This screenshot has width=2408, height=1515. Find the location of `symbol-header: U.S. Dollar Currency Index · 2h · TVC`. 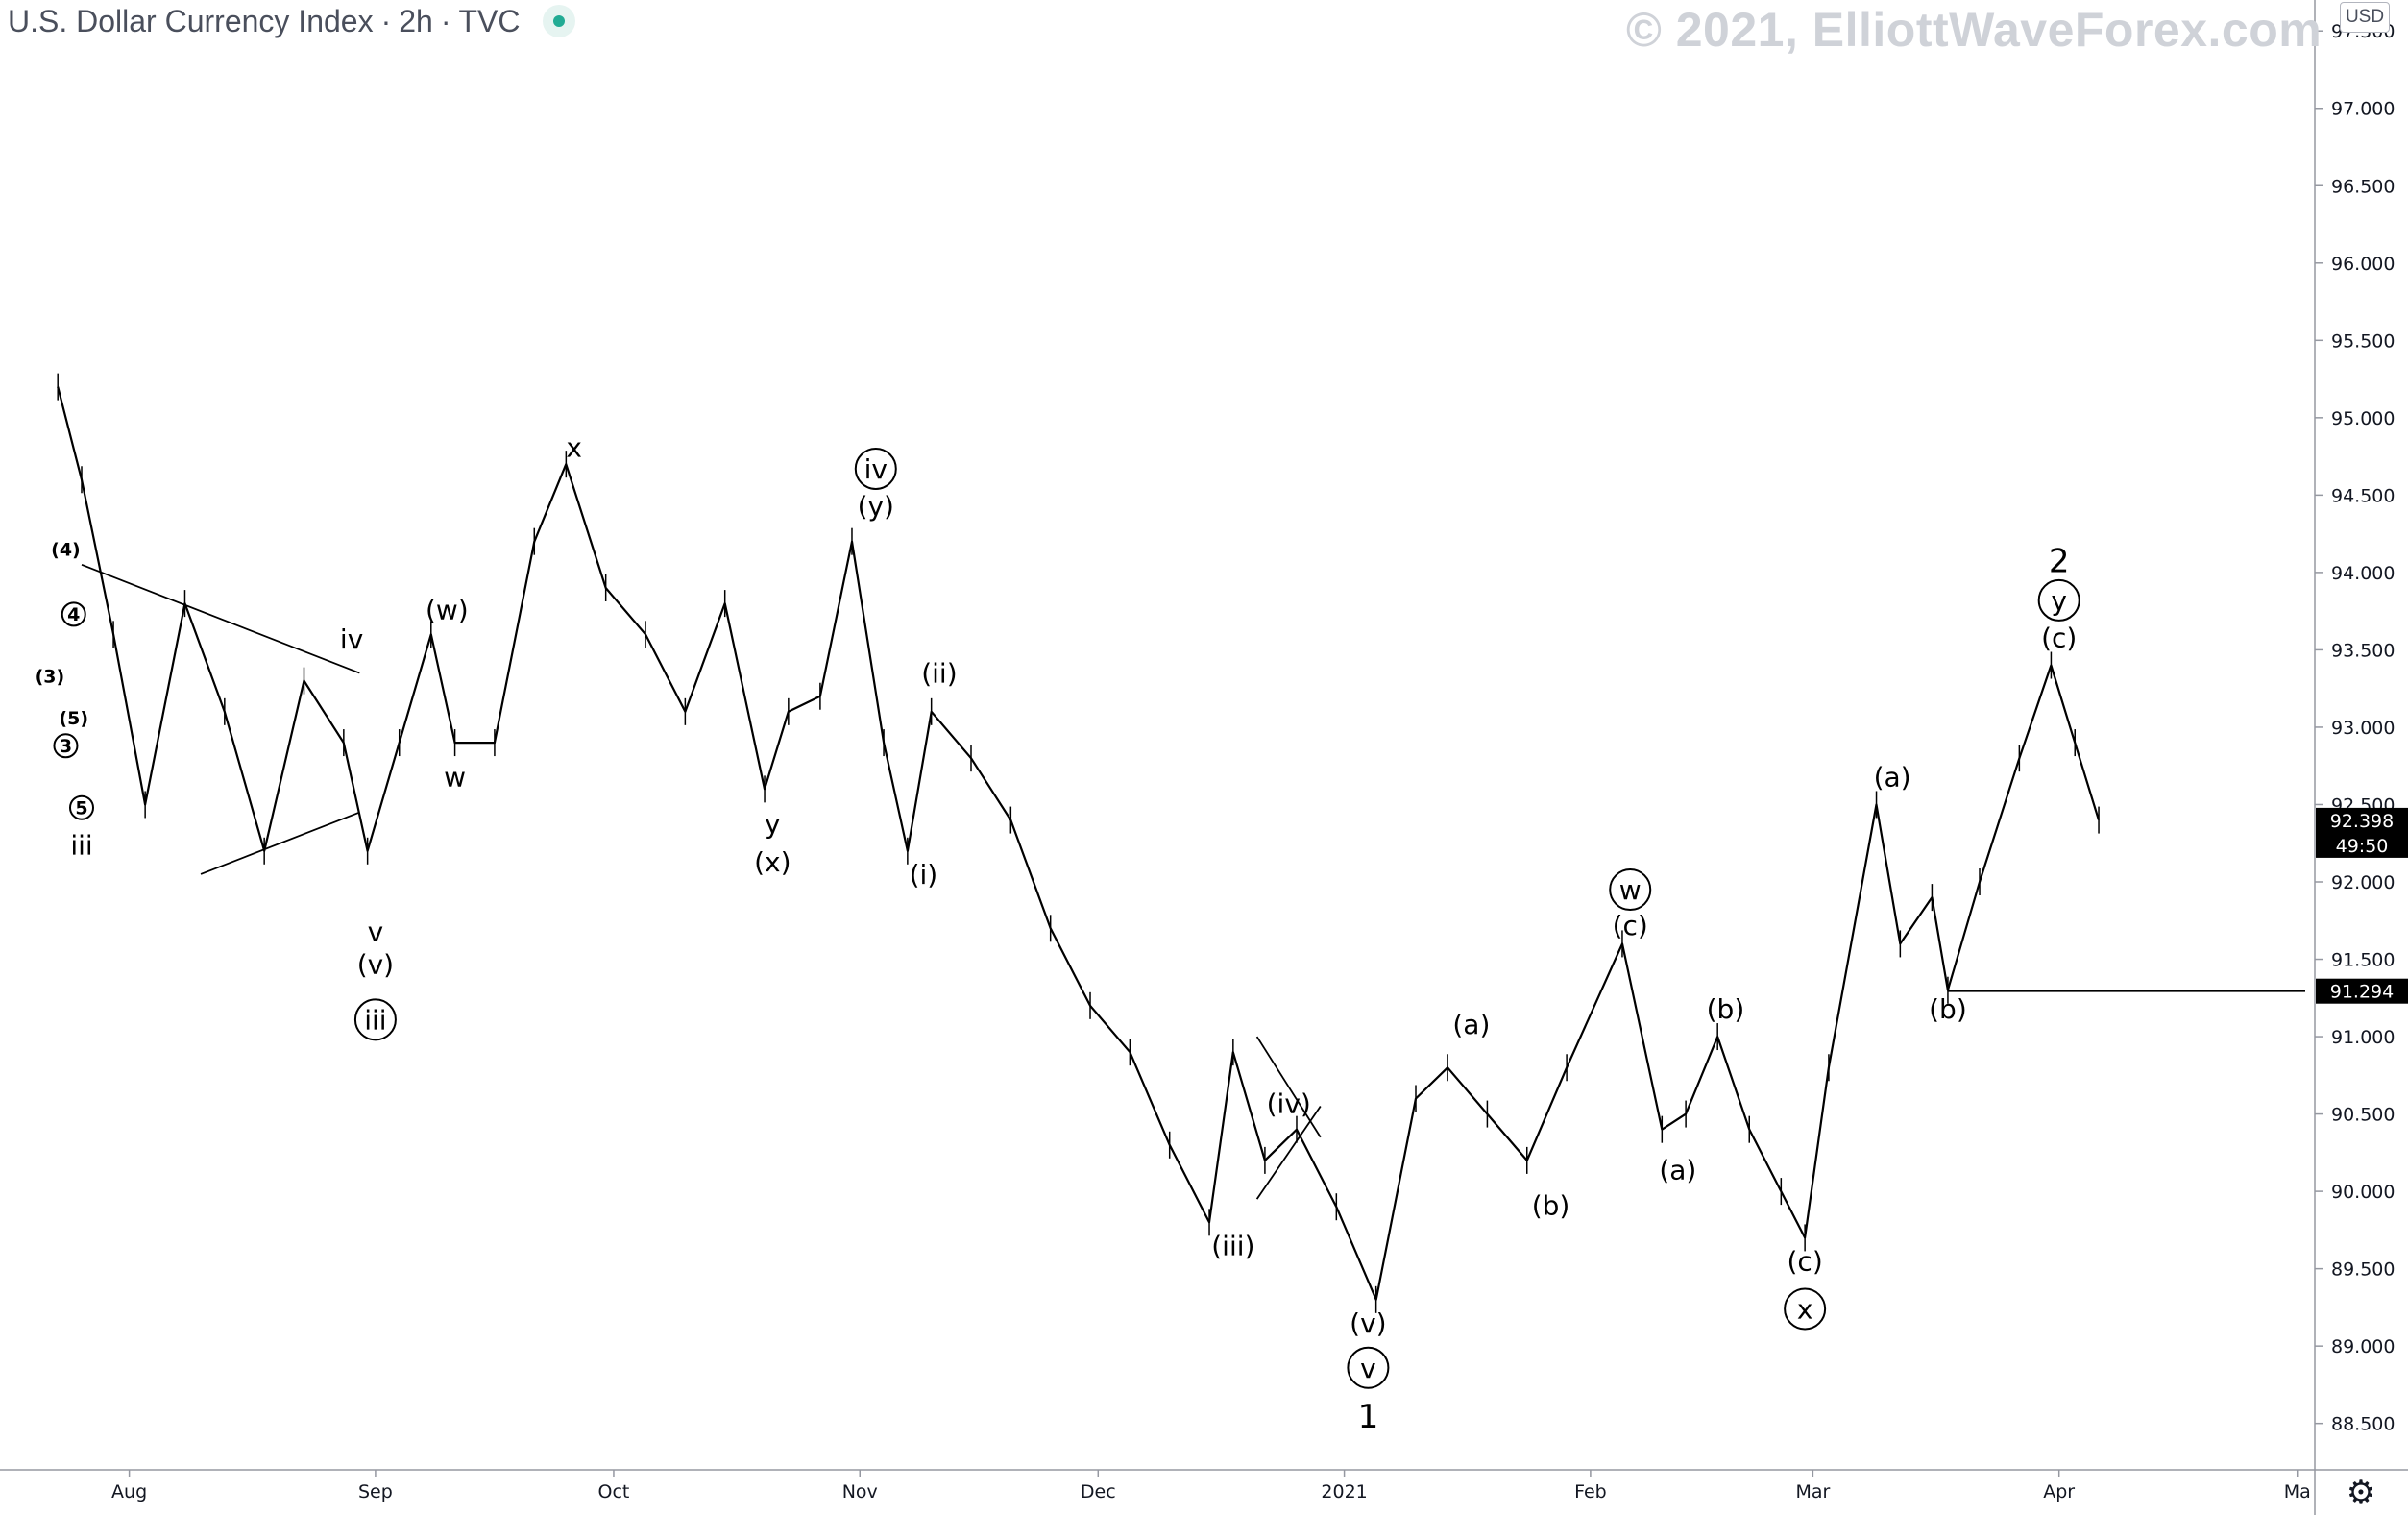

symbol-header: U.S. Dollar Currency Index · 2h · TVC is located at coordinates (292, 21).